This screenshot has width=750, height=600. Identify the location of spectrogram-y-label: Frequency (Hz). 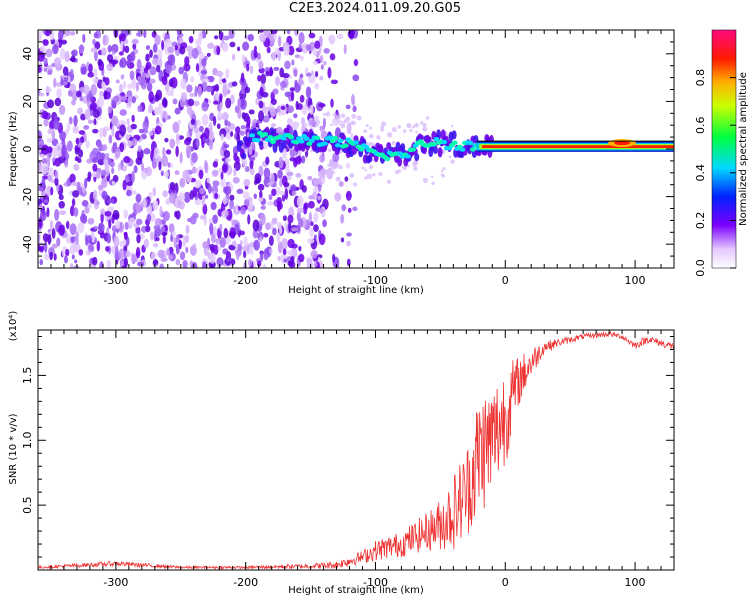
(13, 149).